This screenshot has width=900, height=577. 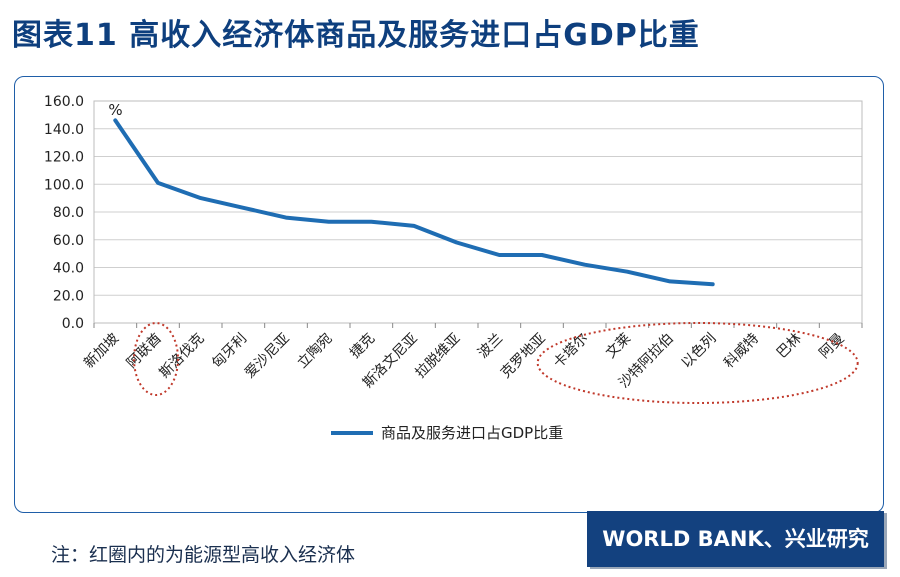 I want to click on y-tick-label: 20.0, so click(x=68, y=296).